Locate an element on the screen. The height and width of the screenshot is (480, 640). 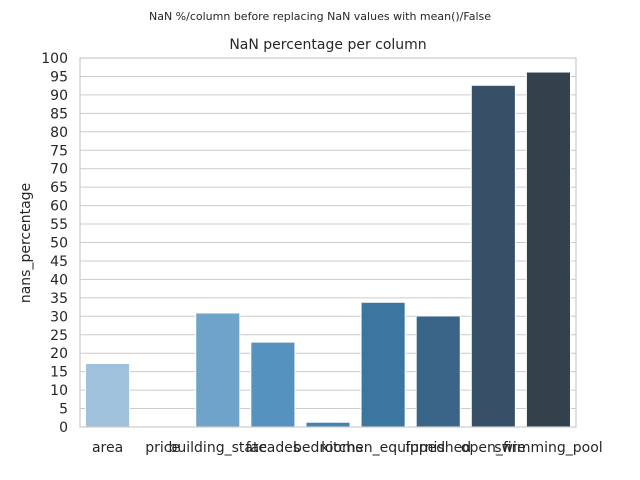
chart-title: NaN percentage per column is located at coordinates (327, 45).